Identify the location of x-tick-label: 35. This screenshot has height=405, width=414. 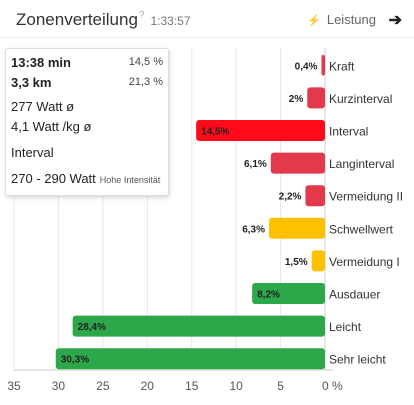
(14, 386).